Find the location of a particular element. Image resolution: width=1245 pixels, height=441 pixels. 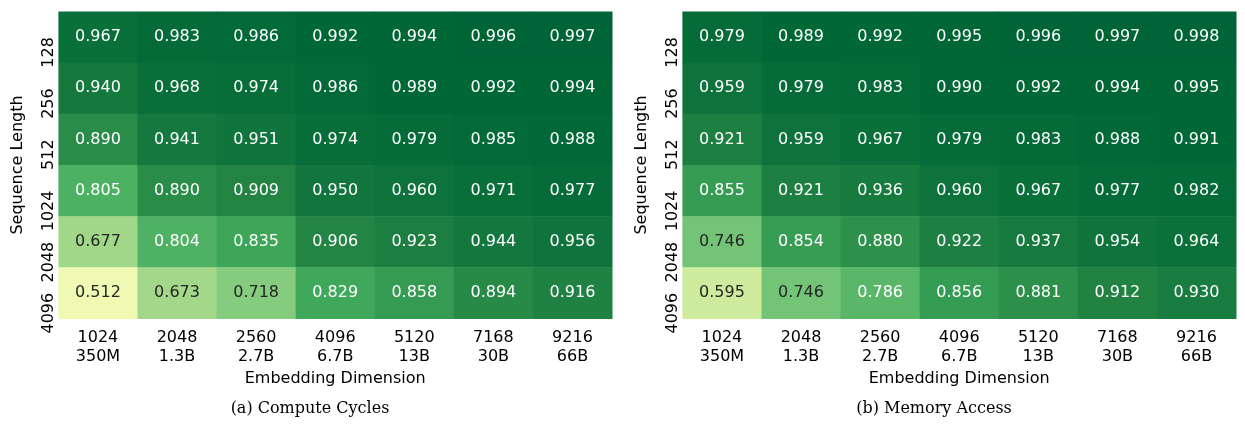

data-label: 0.595 is located at coordinates (722, 291).